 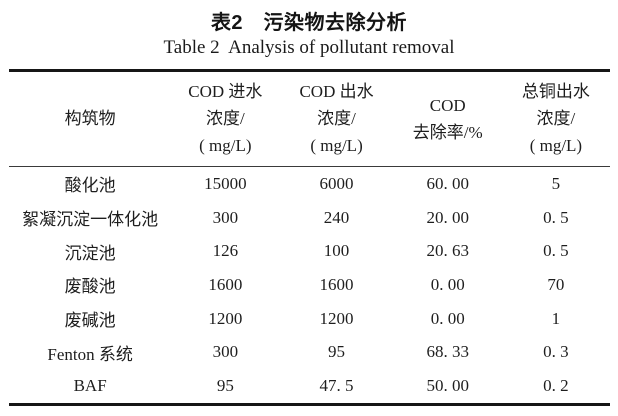 I want to click on table-row: 废酸池 1600 1600 0. 00 70, so click(x=309, y=285).